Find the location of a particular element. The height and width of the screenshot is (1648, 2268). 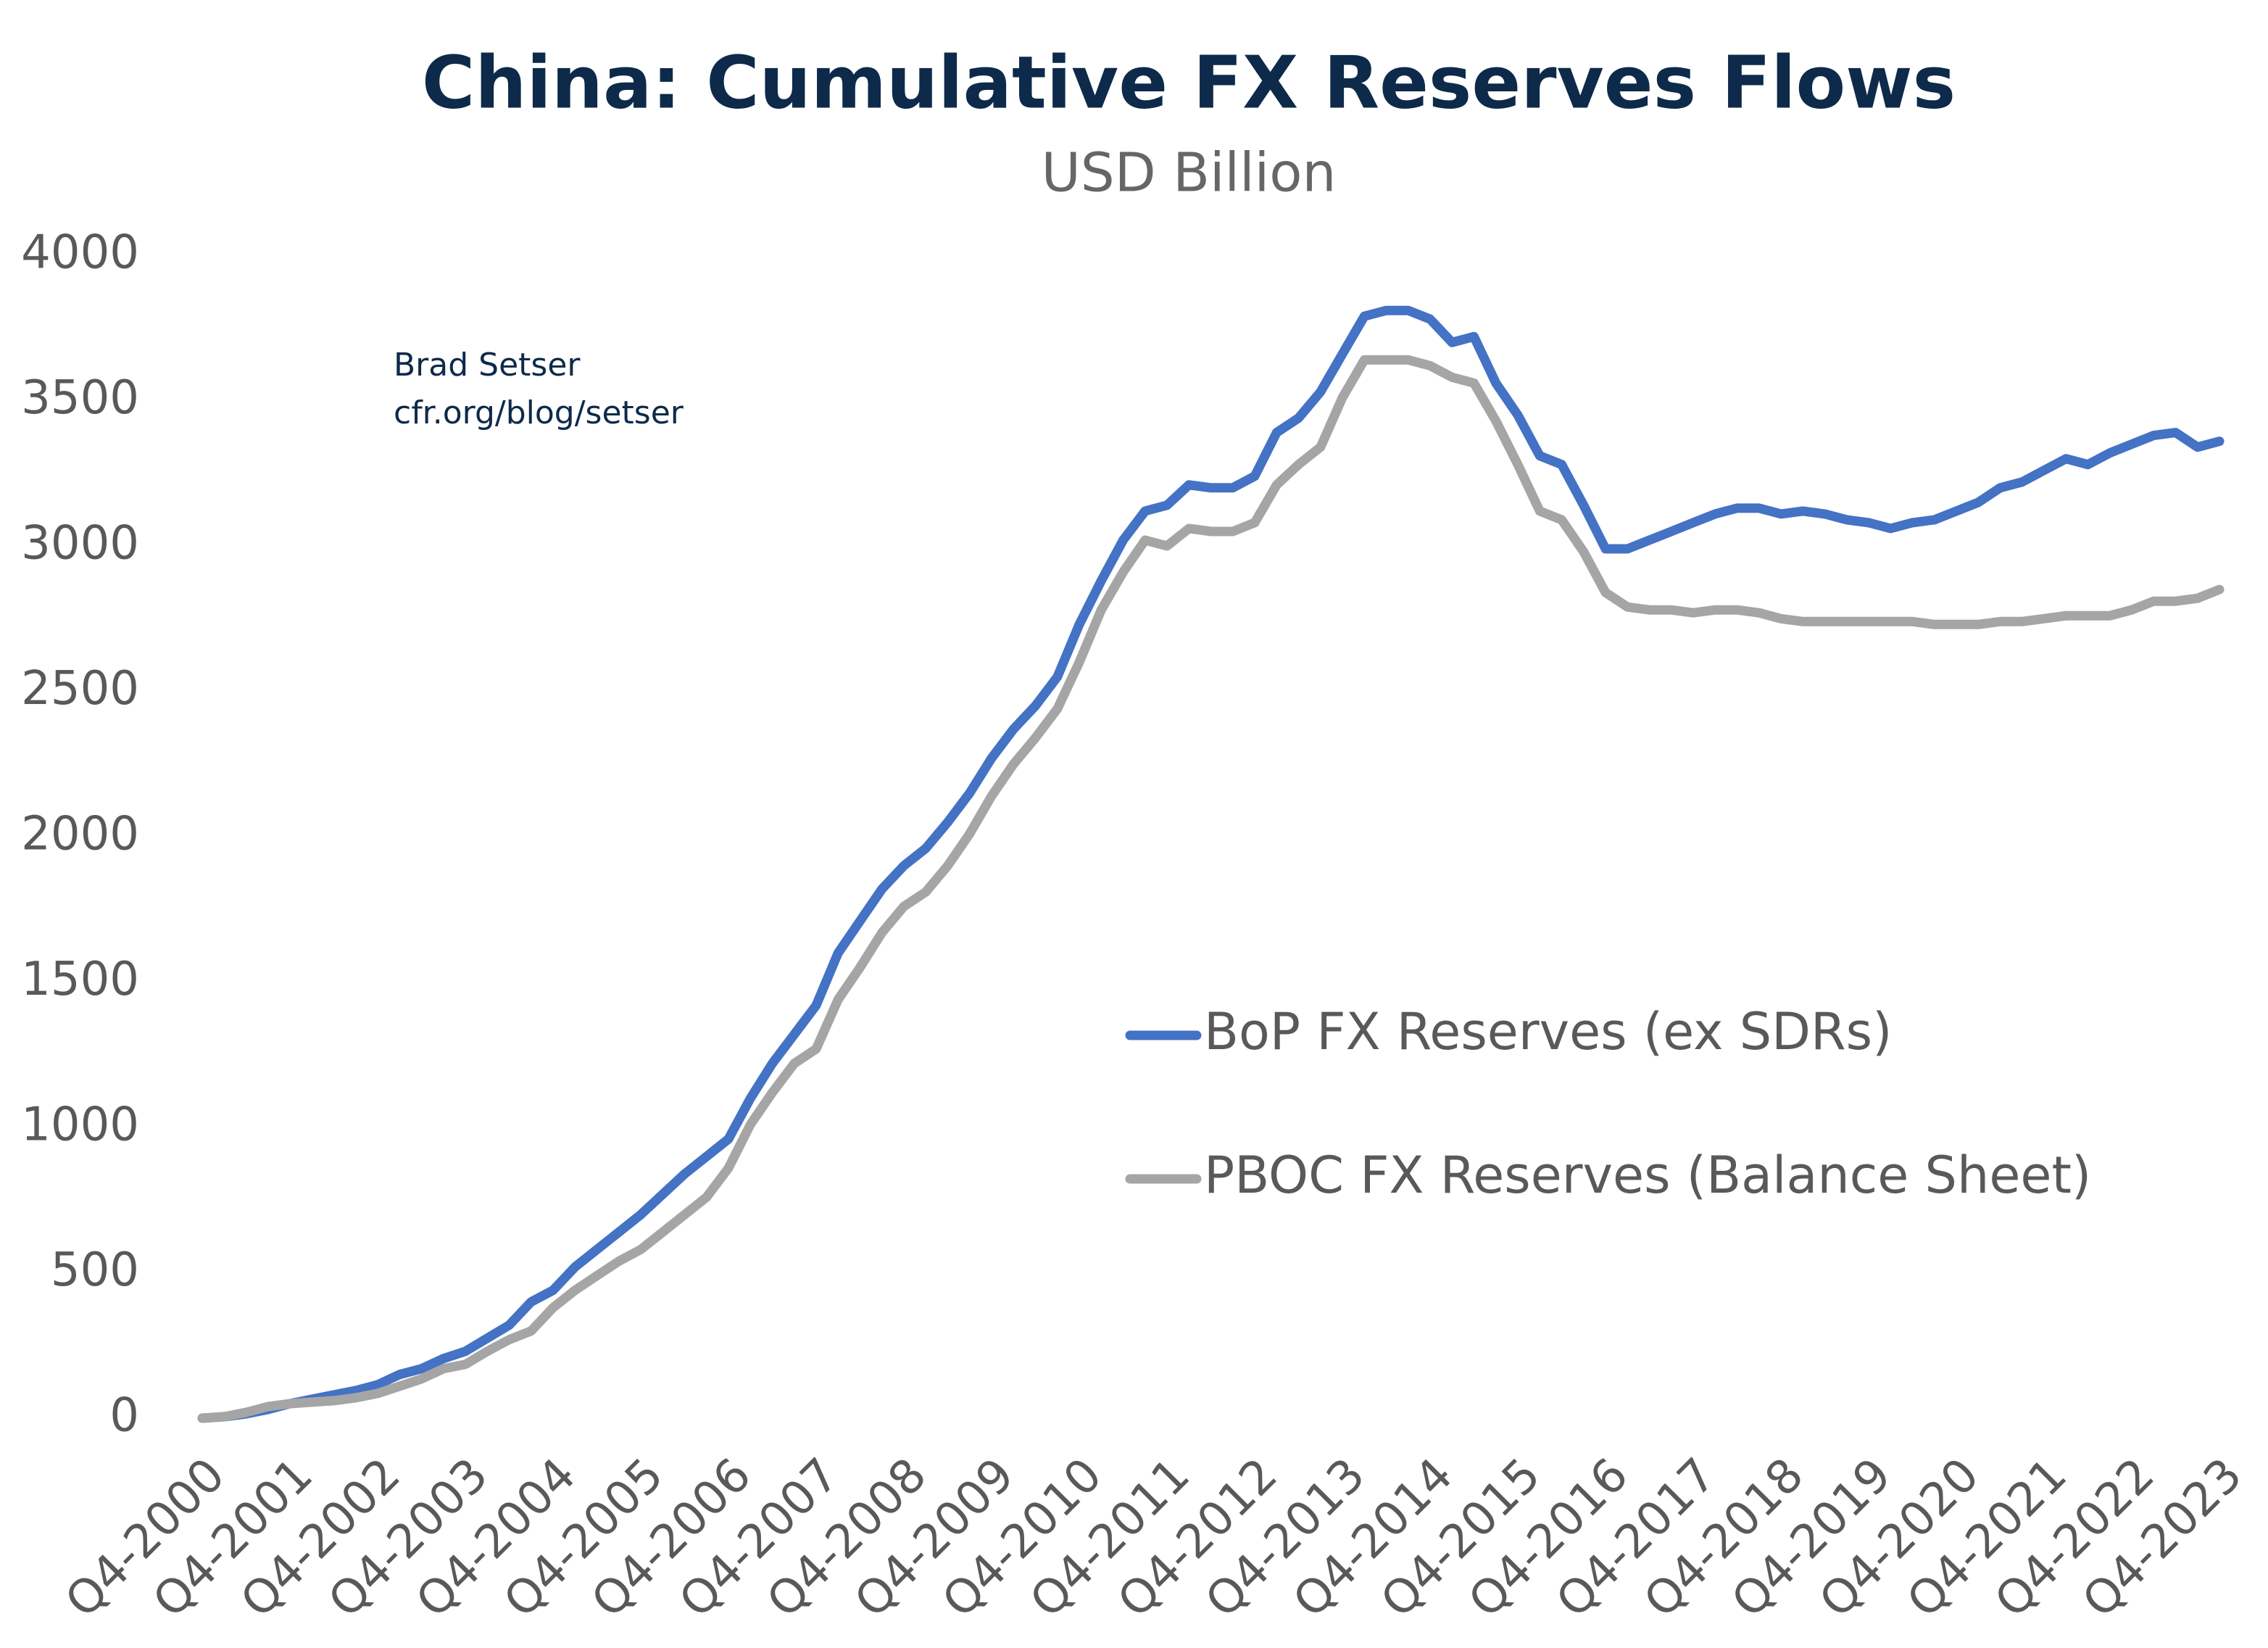

y-tick-label: 0 is located at coordinates (124, 1416).